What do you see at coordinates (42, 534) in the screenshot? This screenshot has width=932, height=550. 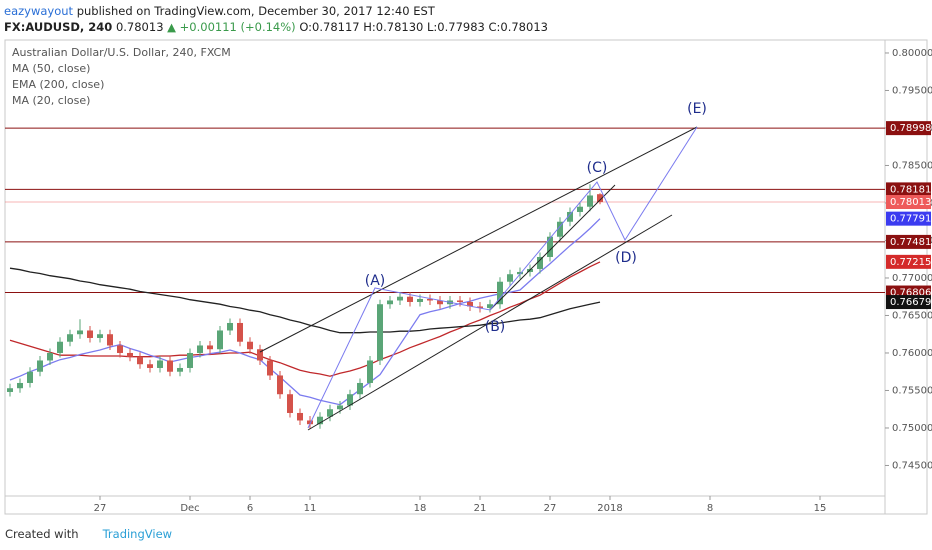 I see `created-with: Created with` at bounding box center [42, 534].